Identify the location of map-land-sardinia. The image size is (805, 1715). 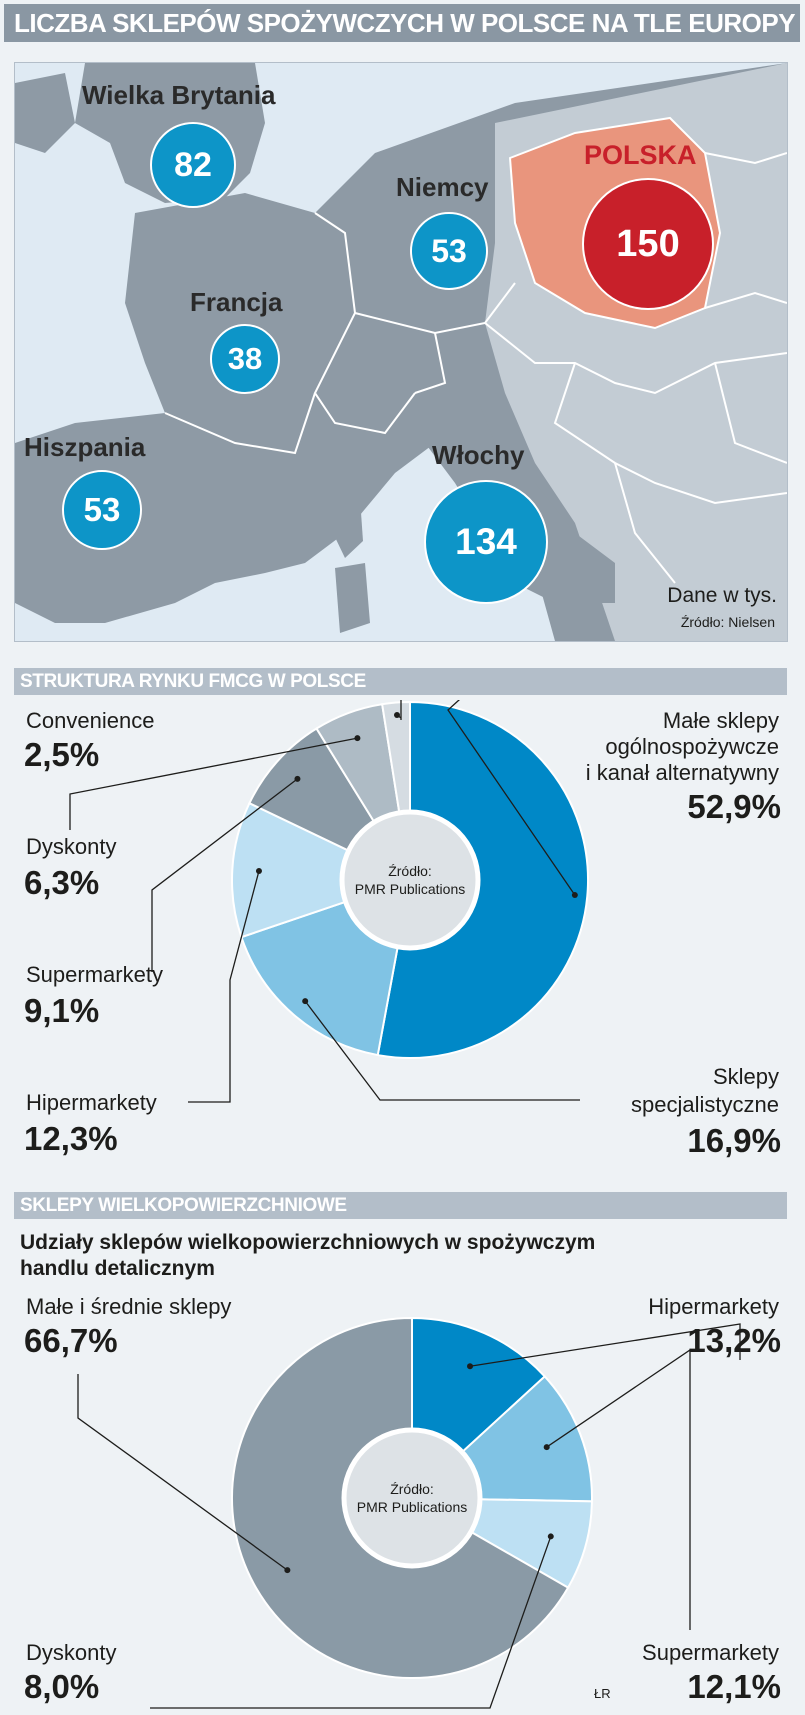
(352, 598).